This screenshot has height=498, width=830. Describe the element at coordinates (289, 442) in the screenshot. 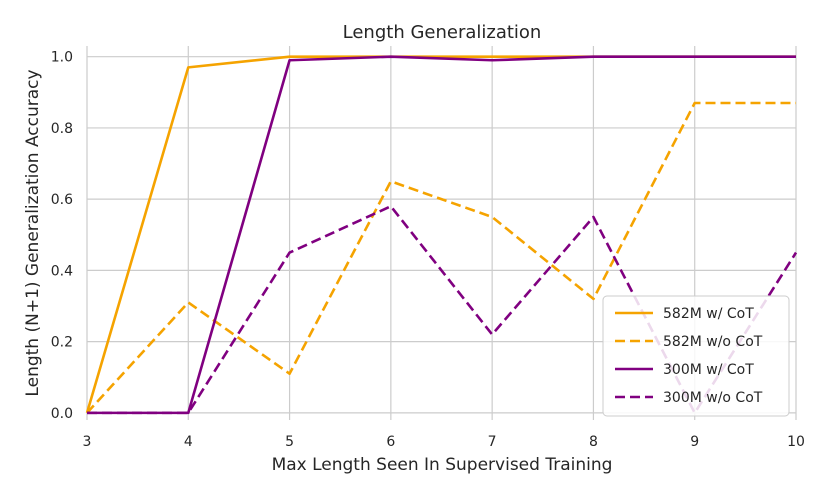

I see `x-tick-label: 5` at that location.